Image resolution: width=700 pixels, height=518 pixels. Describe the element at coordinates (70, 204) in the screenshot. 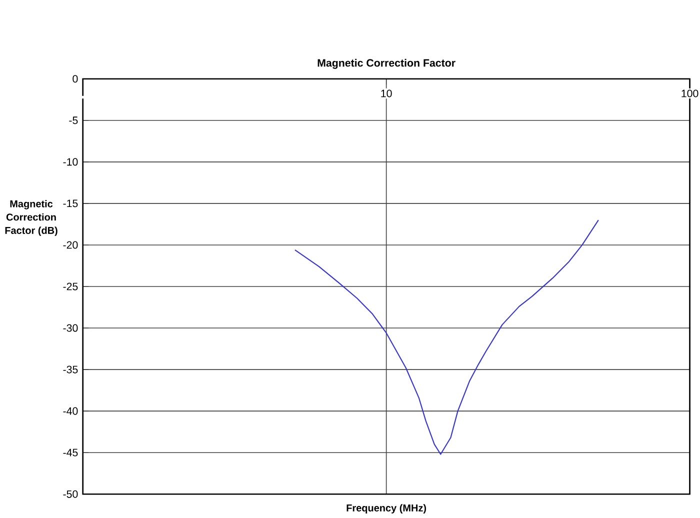

I see `y-tick-label: -15` at that location.